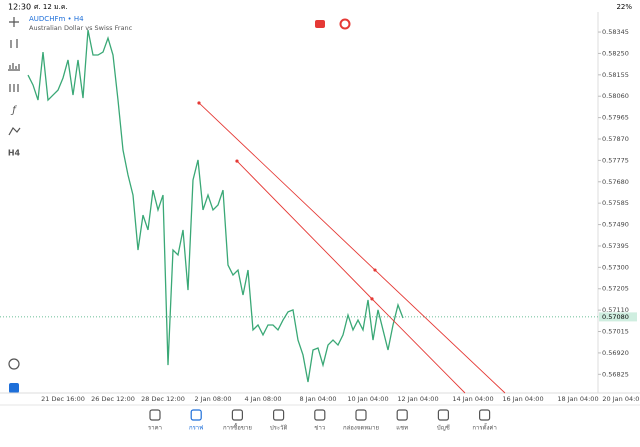  Describe the element at coordinates (14, 43) in the screenshot. I see `chart-type` at that location.